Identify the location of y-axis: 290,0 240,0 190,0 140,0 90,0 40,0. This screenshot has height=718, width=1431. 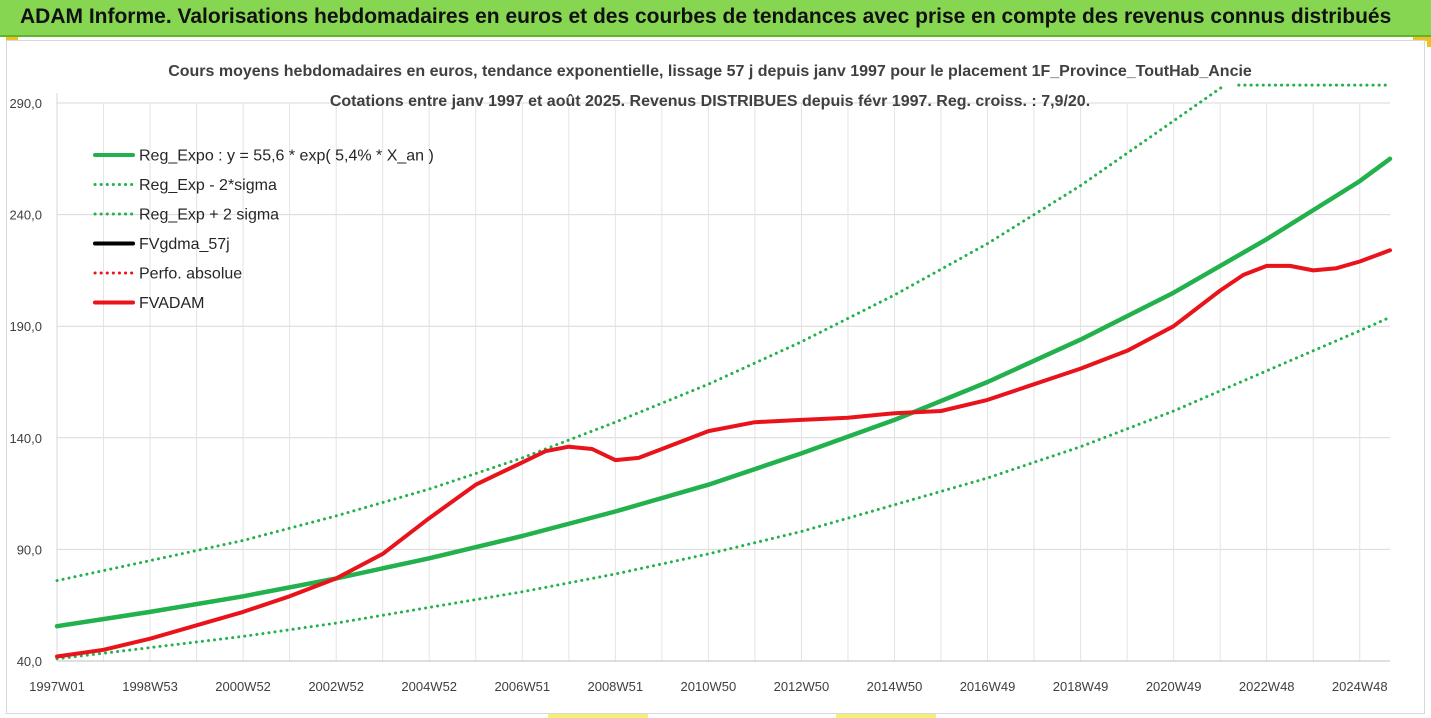
(25, 382).